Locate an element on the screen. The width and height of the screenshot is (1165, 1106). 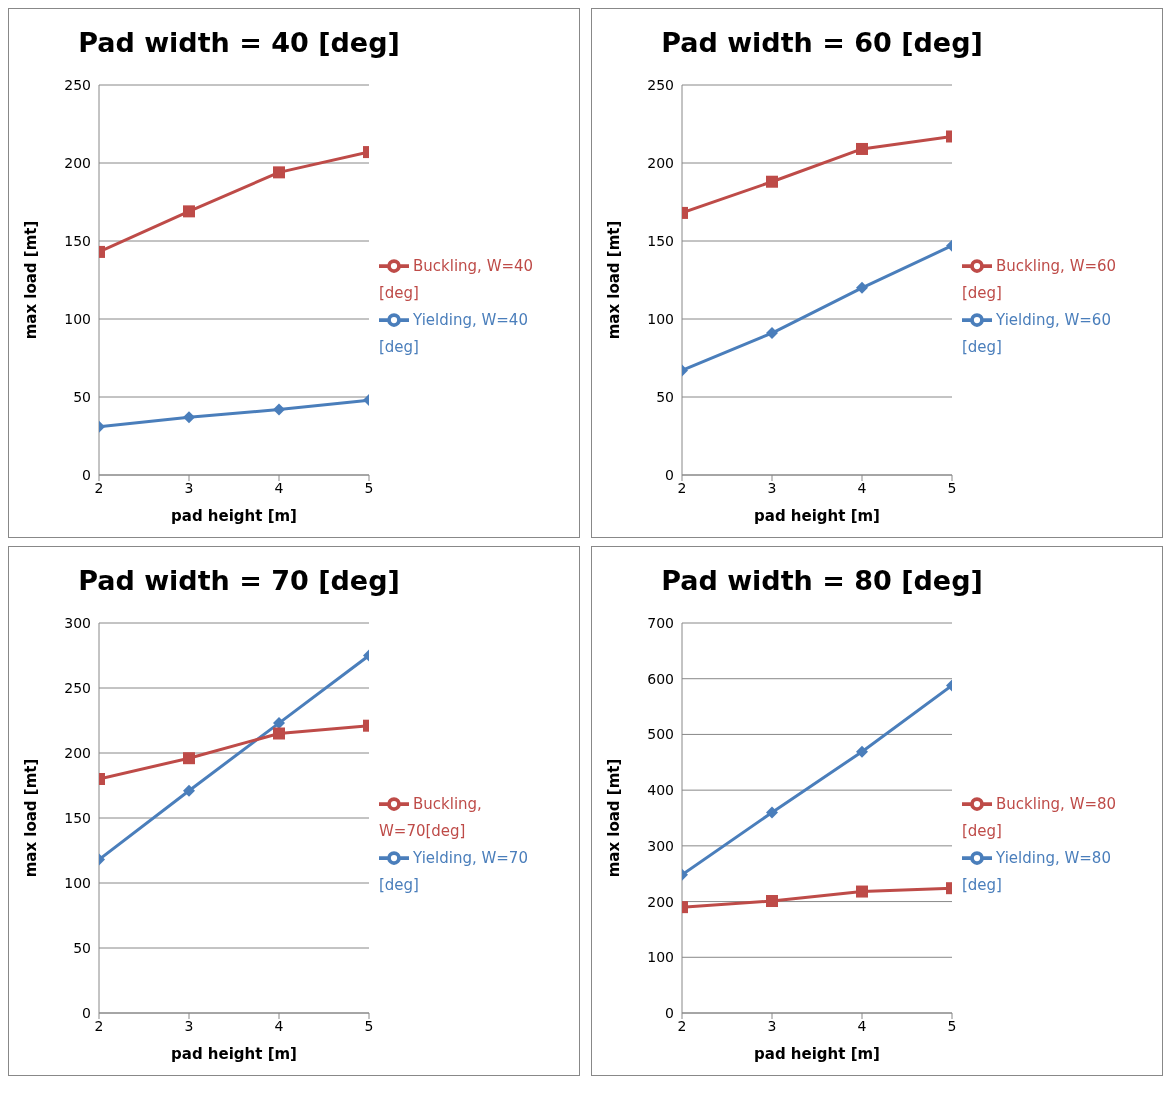
chart-title: Pad width = 40 [deg] is located at coordinates (239, 43).